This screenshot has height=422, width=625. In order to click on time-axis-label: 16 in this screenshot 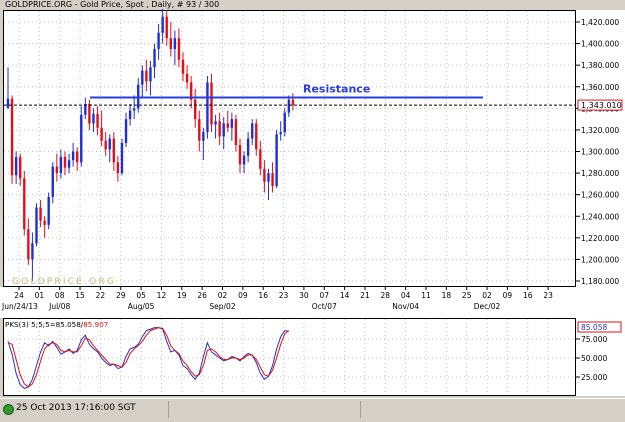, I will do `click(263, 295)`.